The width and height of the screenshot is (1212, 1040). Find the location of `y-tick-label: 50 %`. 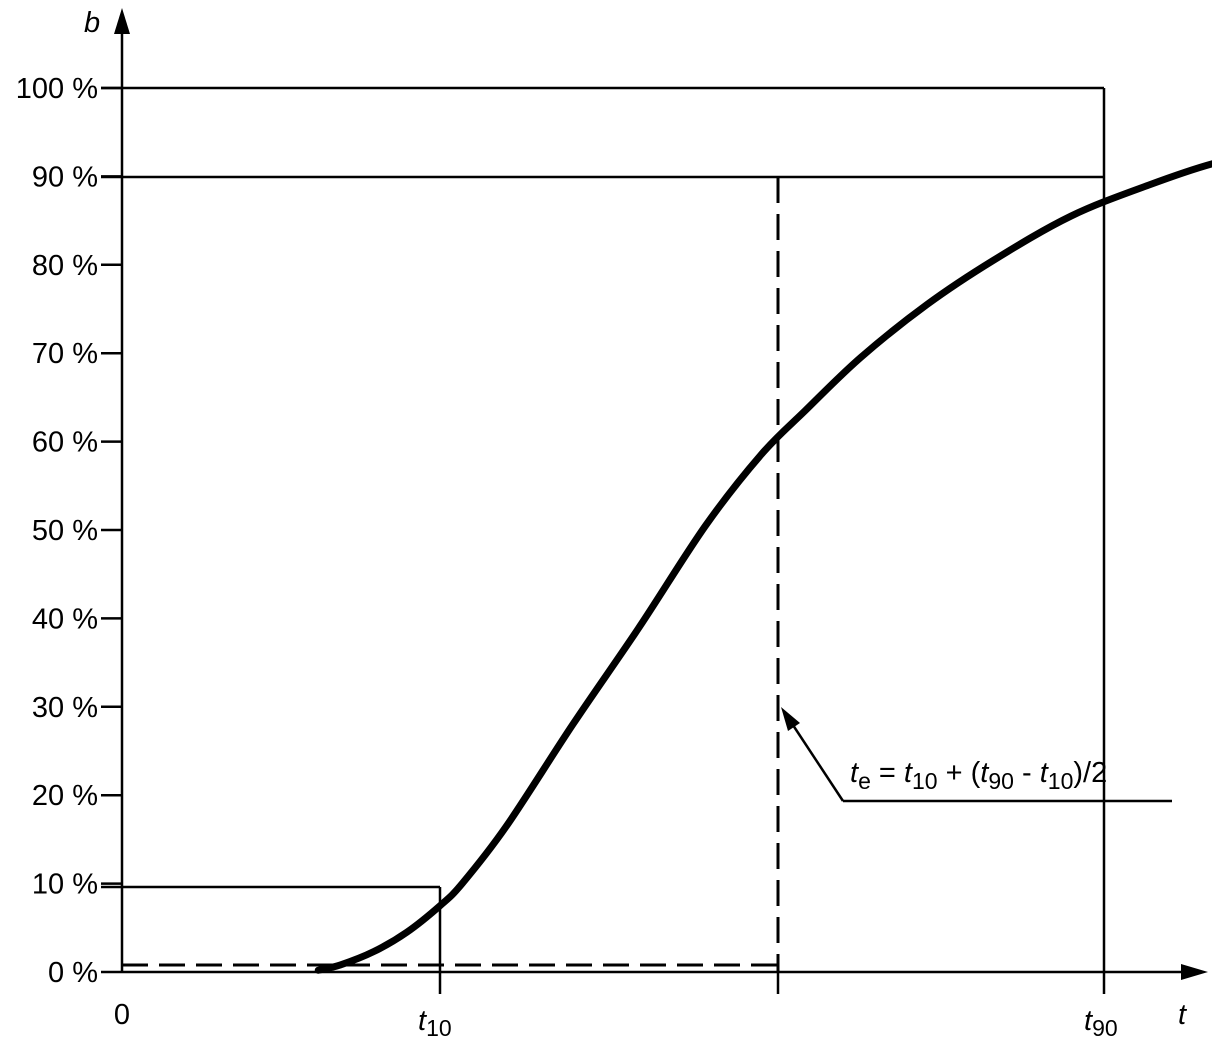

y-tick-label: 50 % is located at coordinates (65, 531).